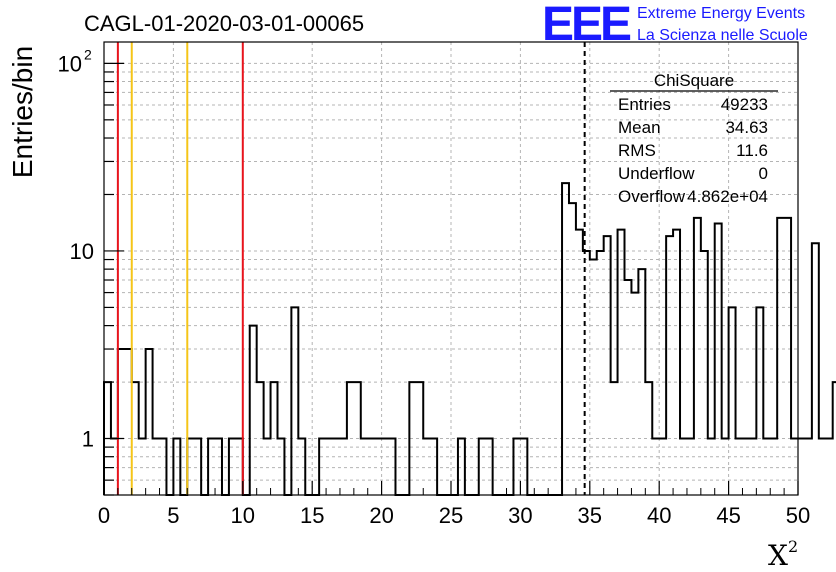  What do you see at coordinates (722, 35) in the screenshot?
I see `eee-logo-line2: La Scienza nelle Scuole` at bounding box center [722, 35].